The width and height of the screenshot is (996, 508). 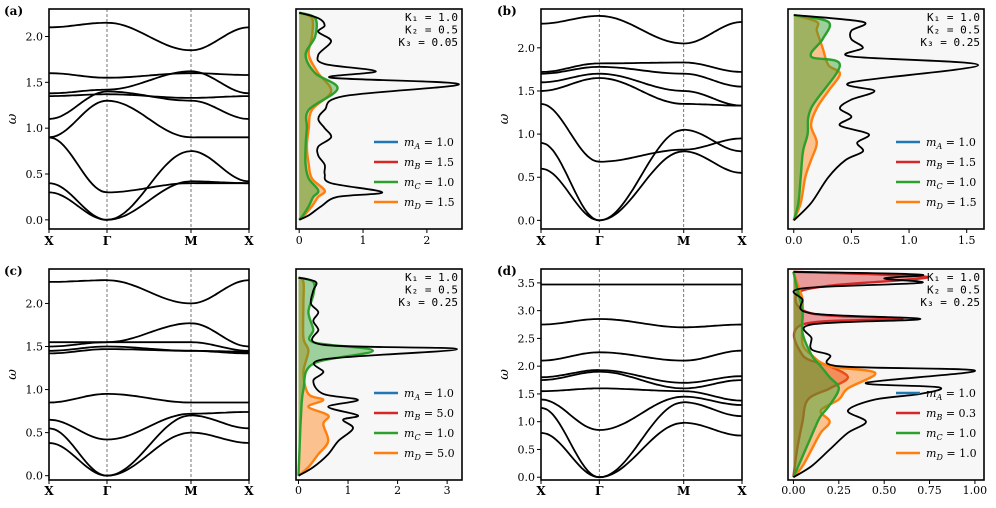 I want to click on x-tick-label: 0.25, so click(x=839, y=490).